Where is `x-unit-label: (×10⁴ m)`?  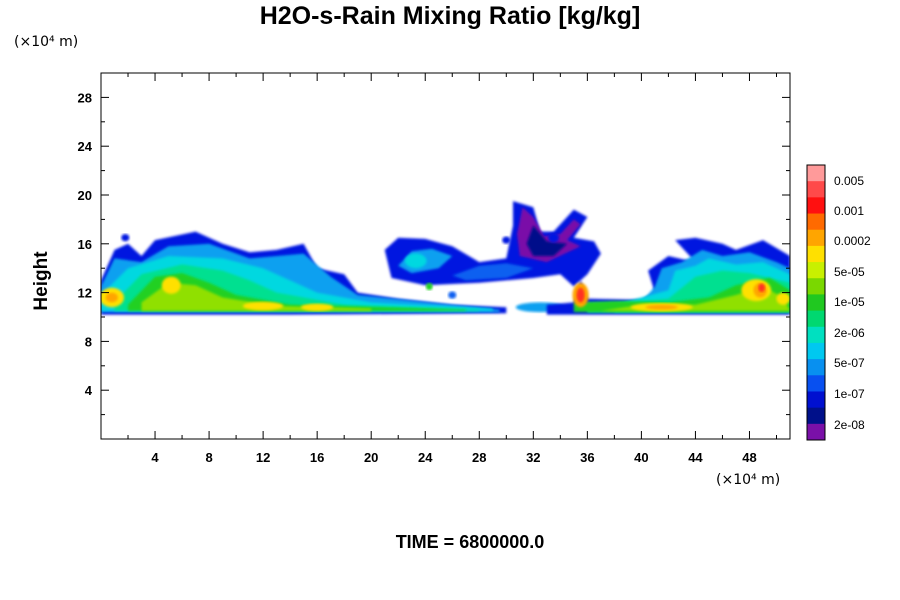
x-unit-label: (×10⁴ m) is located at coordinates (748, 480).